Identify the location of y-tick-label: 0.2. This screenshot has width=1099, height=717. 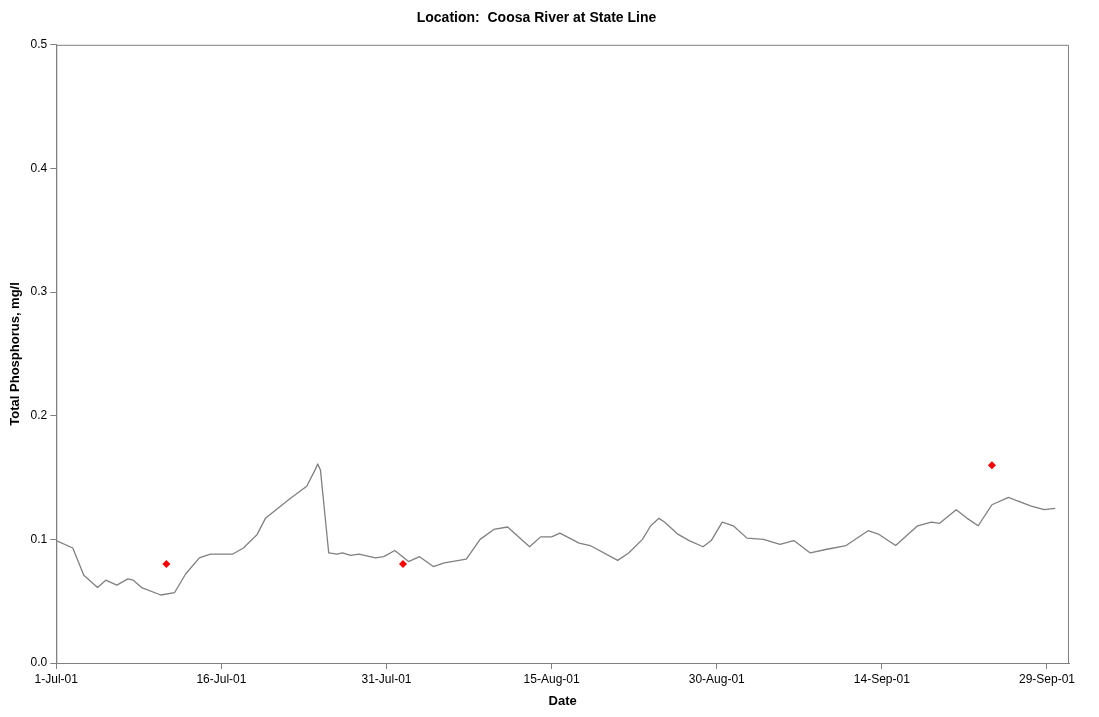
(39, 415).